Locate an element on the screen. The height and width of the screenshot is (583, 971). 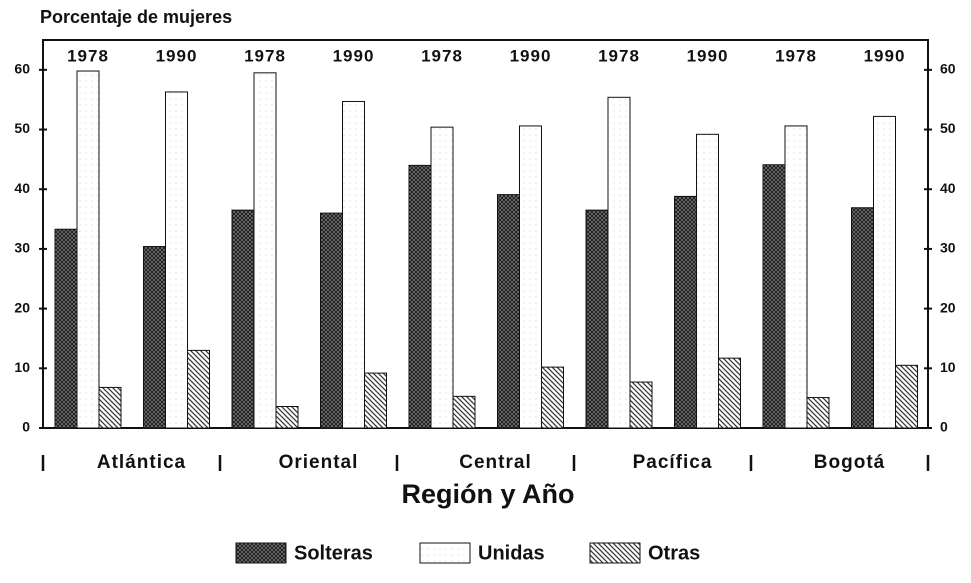
region-label: Bogotá is located at coordinates (849, 462).